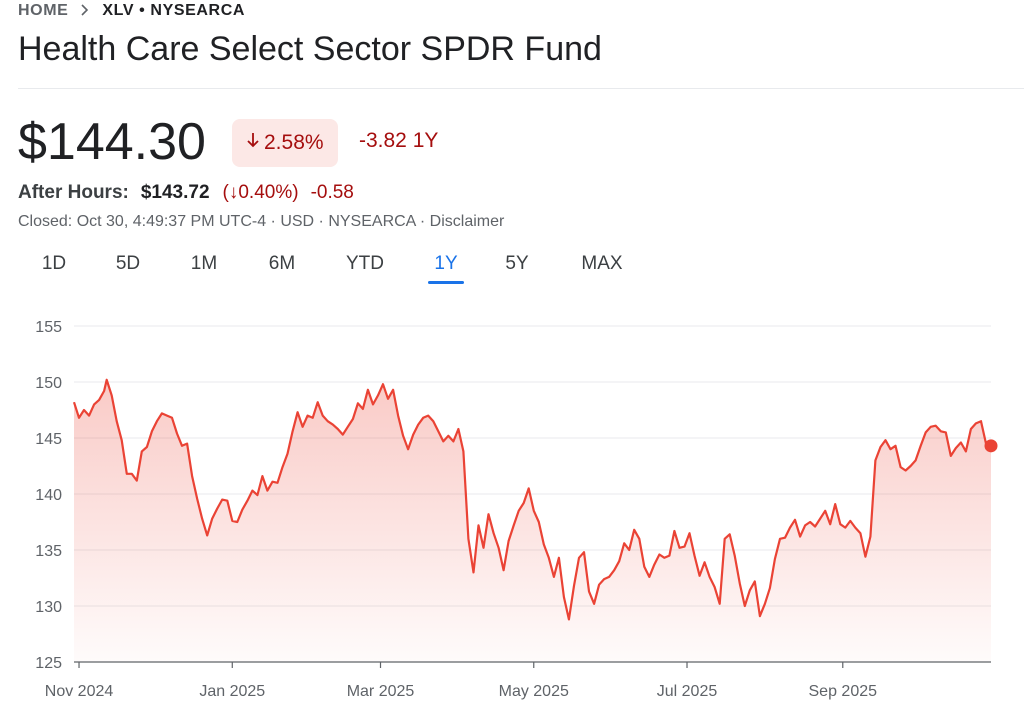 This screenshot has width=1024, height=712. I want to click on breadcrumb: HOME XLV • NYSEARCA, so click(131, 11).